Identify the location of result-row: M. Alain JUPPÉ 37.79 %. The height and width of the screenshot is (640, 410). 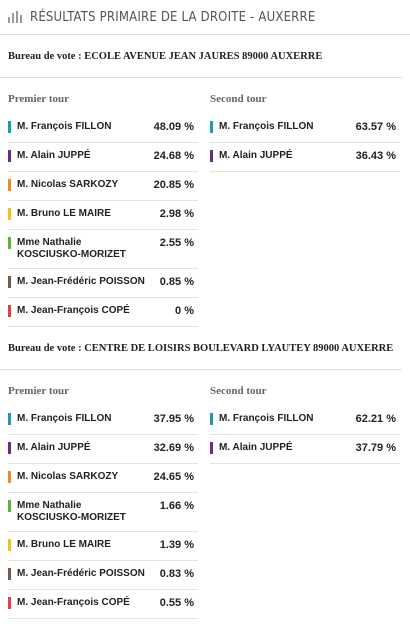
(305, 449).